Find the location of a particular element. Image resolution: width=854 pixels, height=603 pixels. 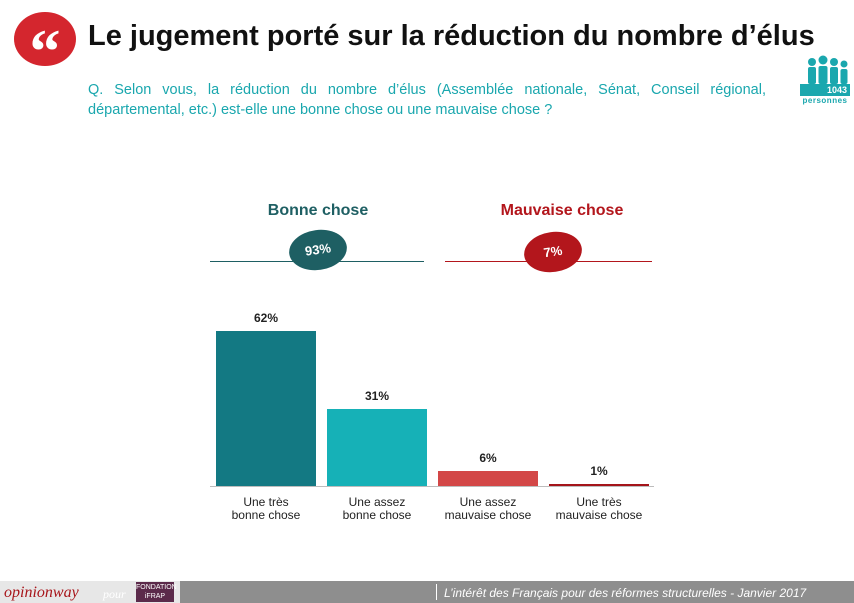

sample-unit: personnes is located at coordinates (825, 100).